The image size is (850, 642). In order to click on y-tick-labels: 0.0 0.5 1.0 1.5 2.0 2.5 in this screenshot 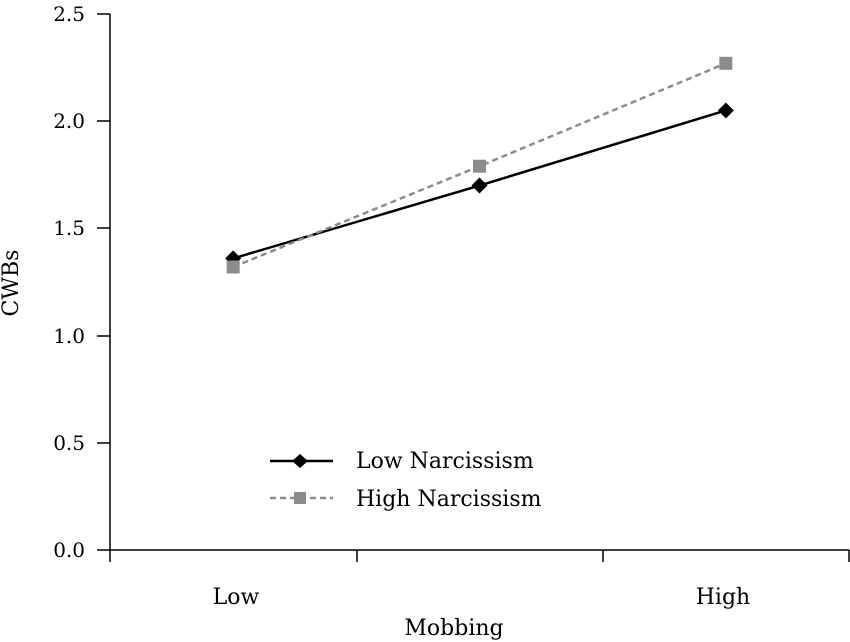, I will do `click(69, 282)`.